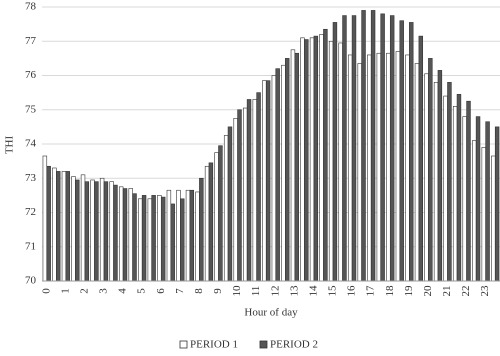  What do you see at coordinates (371, 291) in the screenshot?
I see `x-tick-label: 17` at bounding box center [371, 291].